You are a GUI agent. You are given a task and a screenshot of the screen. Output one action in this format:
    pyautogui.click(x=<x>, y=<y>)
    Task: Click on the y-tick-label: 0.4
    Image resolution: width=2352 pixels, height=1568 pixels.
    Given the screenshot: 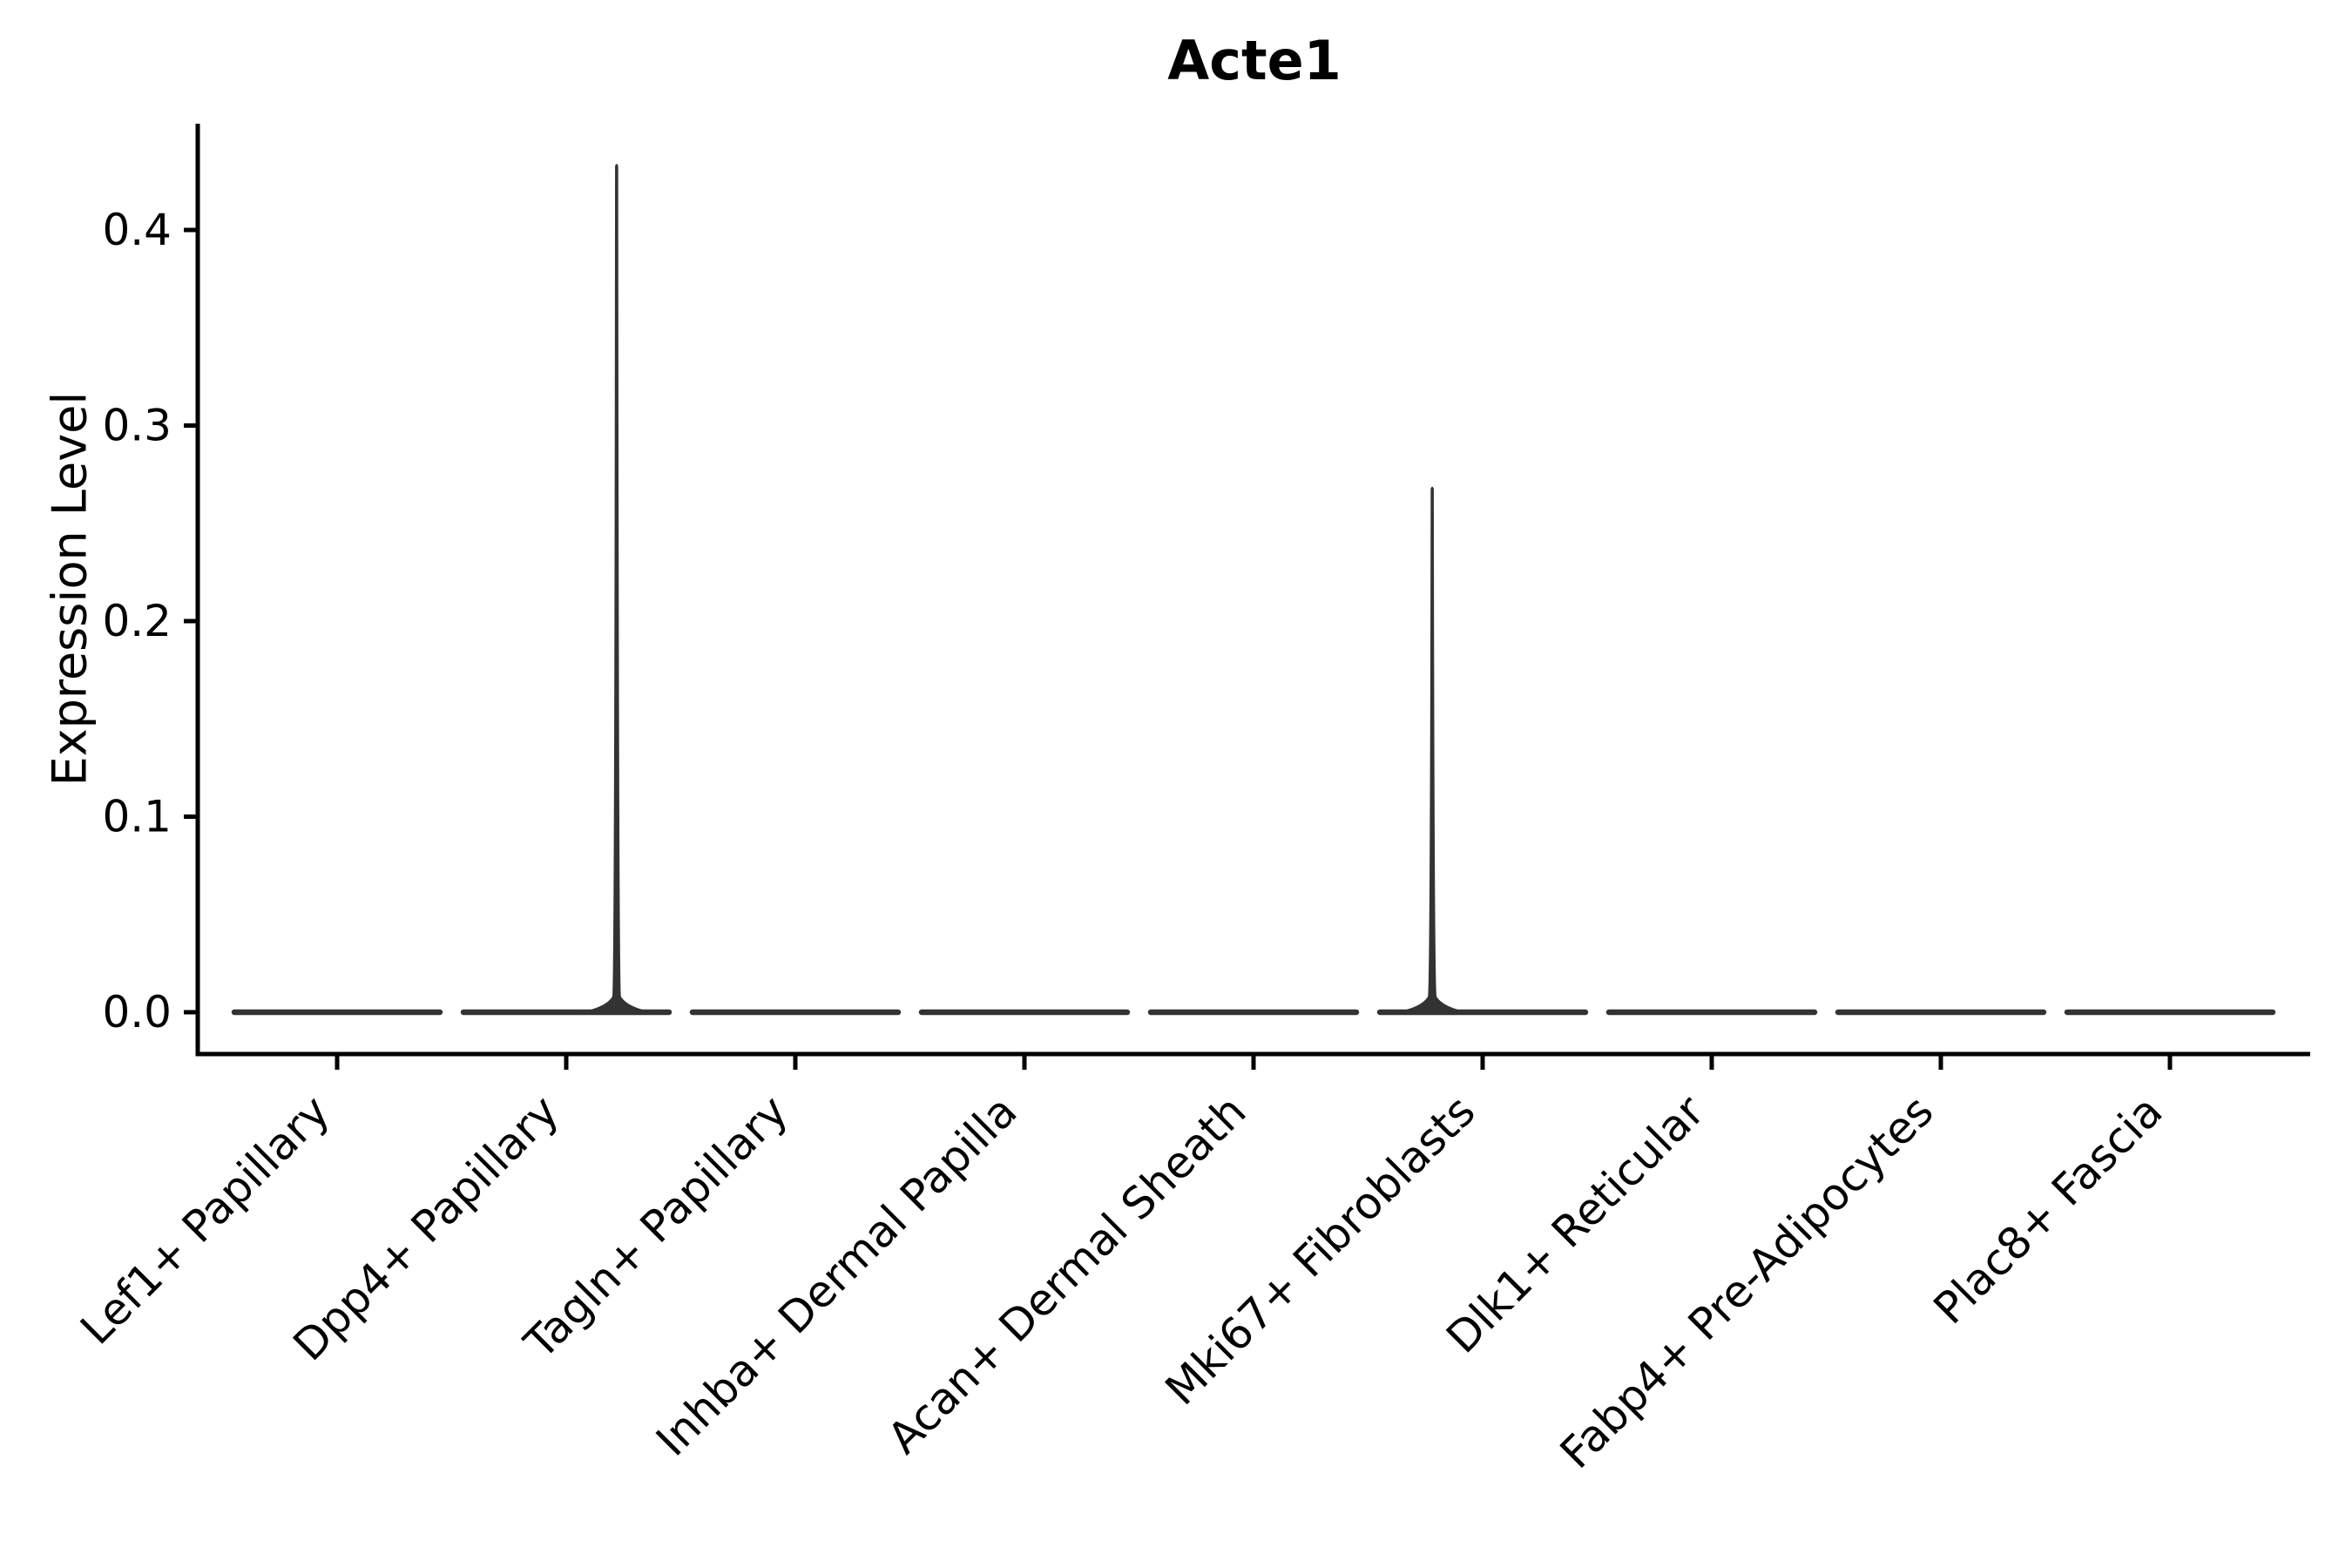 What is the action you would take?
    pyautogui.click(x=137, y=230)
    